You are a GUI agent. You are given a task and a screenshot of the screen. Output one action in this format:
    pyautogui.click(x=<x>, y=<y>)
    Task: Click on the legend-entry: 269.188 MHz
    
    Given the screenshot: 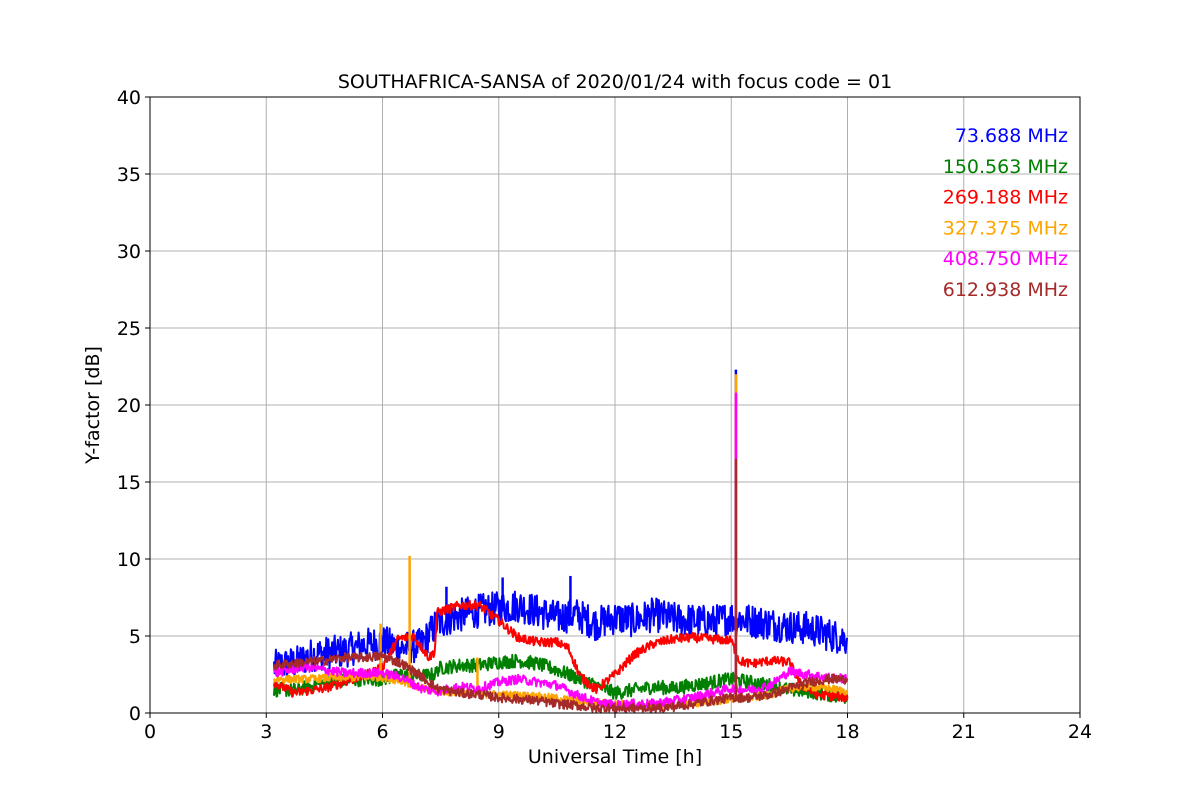 What is the action you would take?
    pyautogui.click(x=1005, y=198)
    